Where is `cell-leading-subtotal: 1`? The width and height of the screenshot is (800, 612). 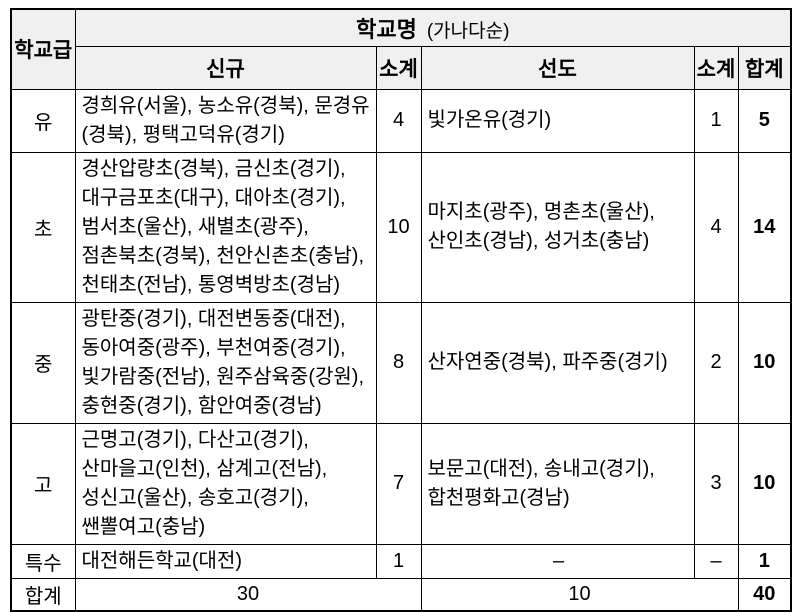
cell-leading-subtotal: 1 is located at coordinates (716, 120).